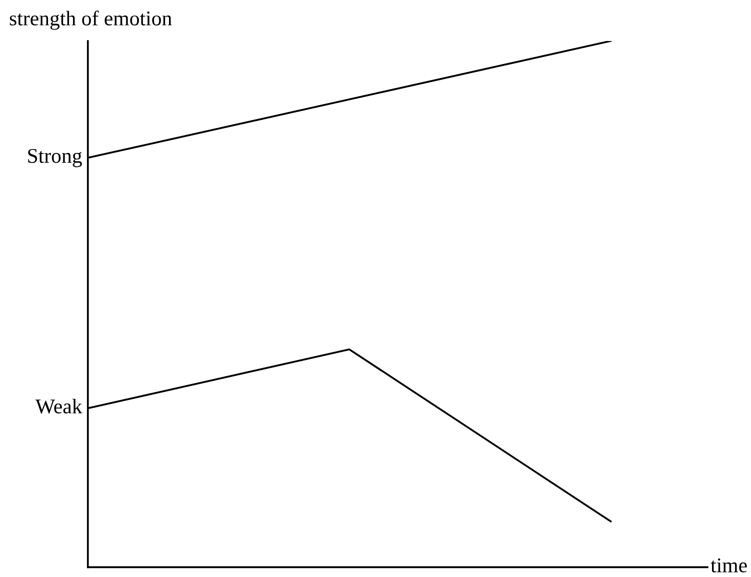 This screenshot has width=751, height=577. Describe the element at coordinates (55, 158) in the screenshot. I see `text: Strong` at that location.